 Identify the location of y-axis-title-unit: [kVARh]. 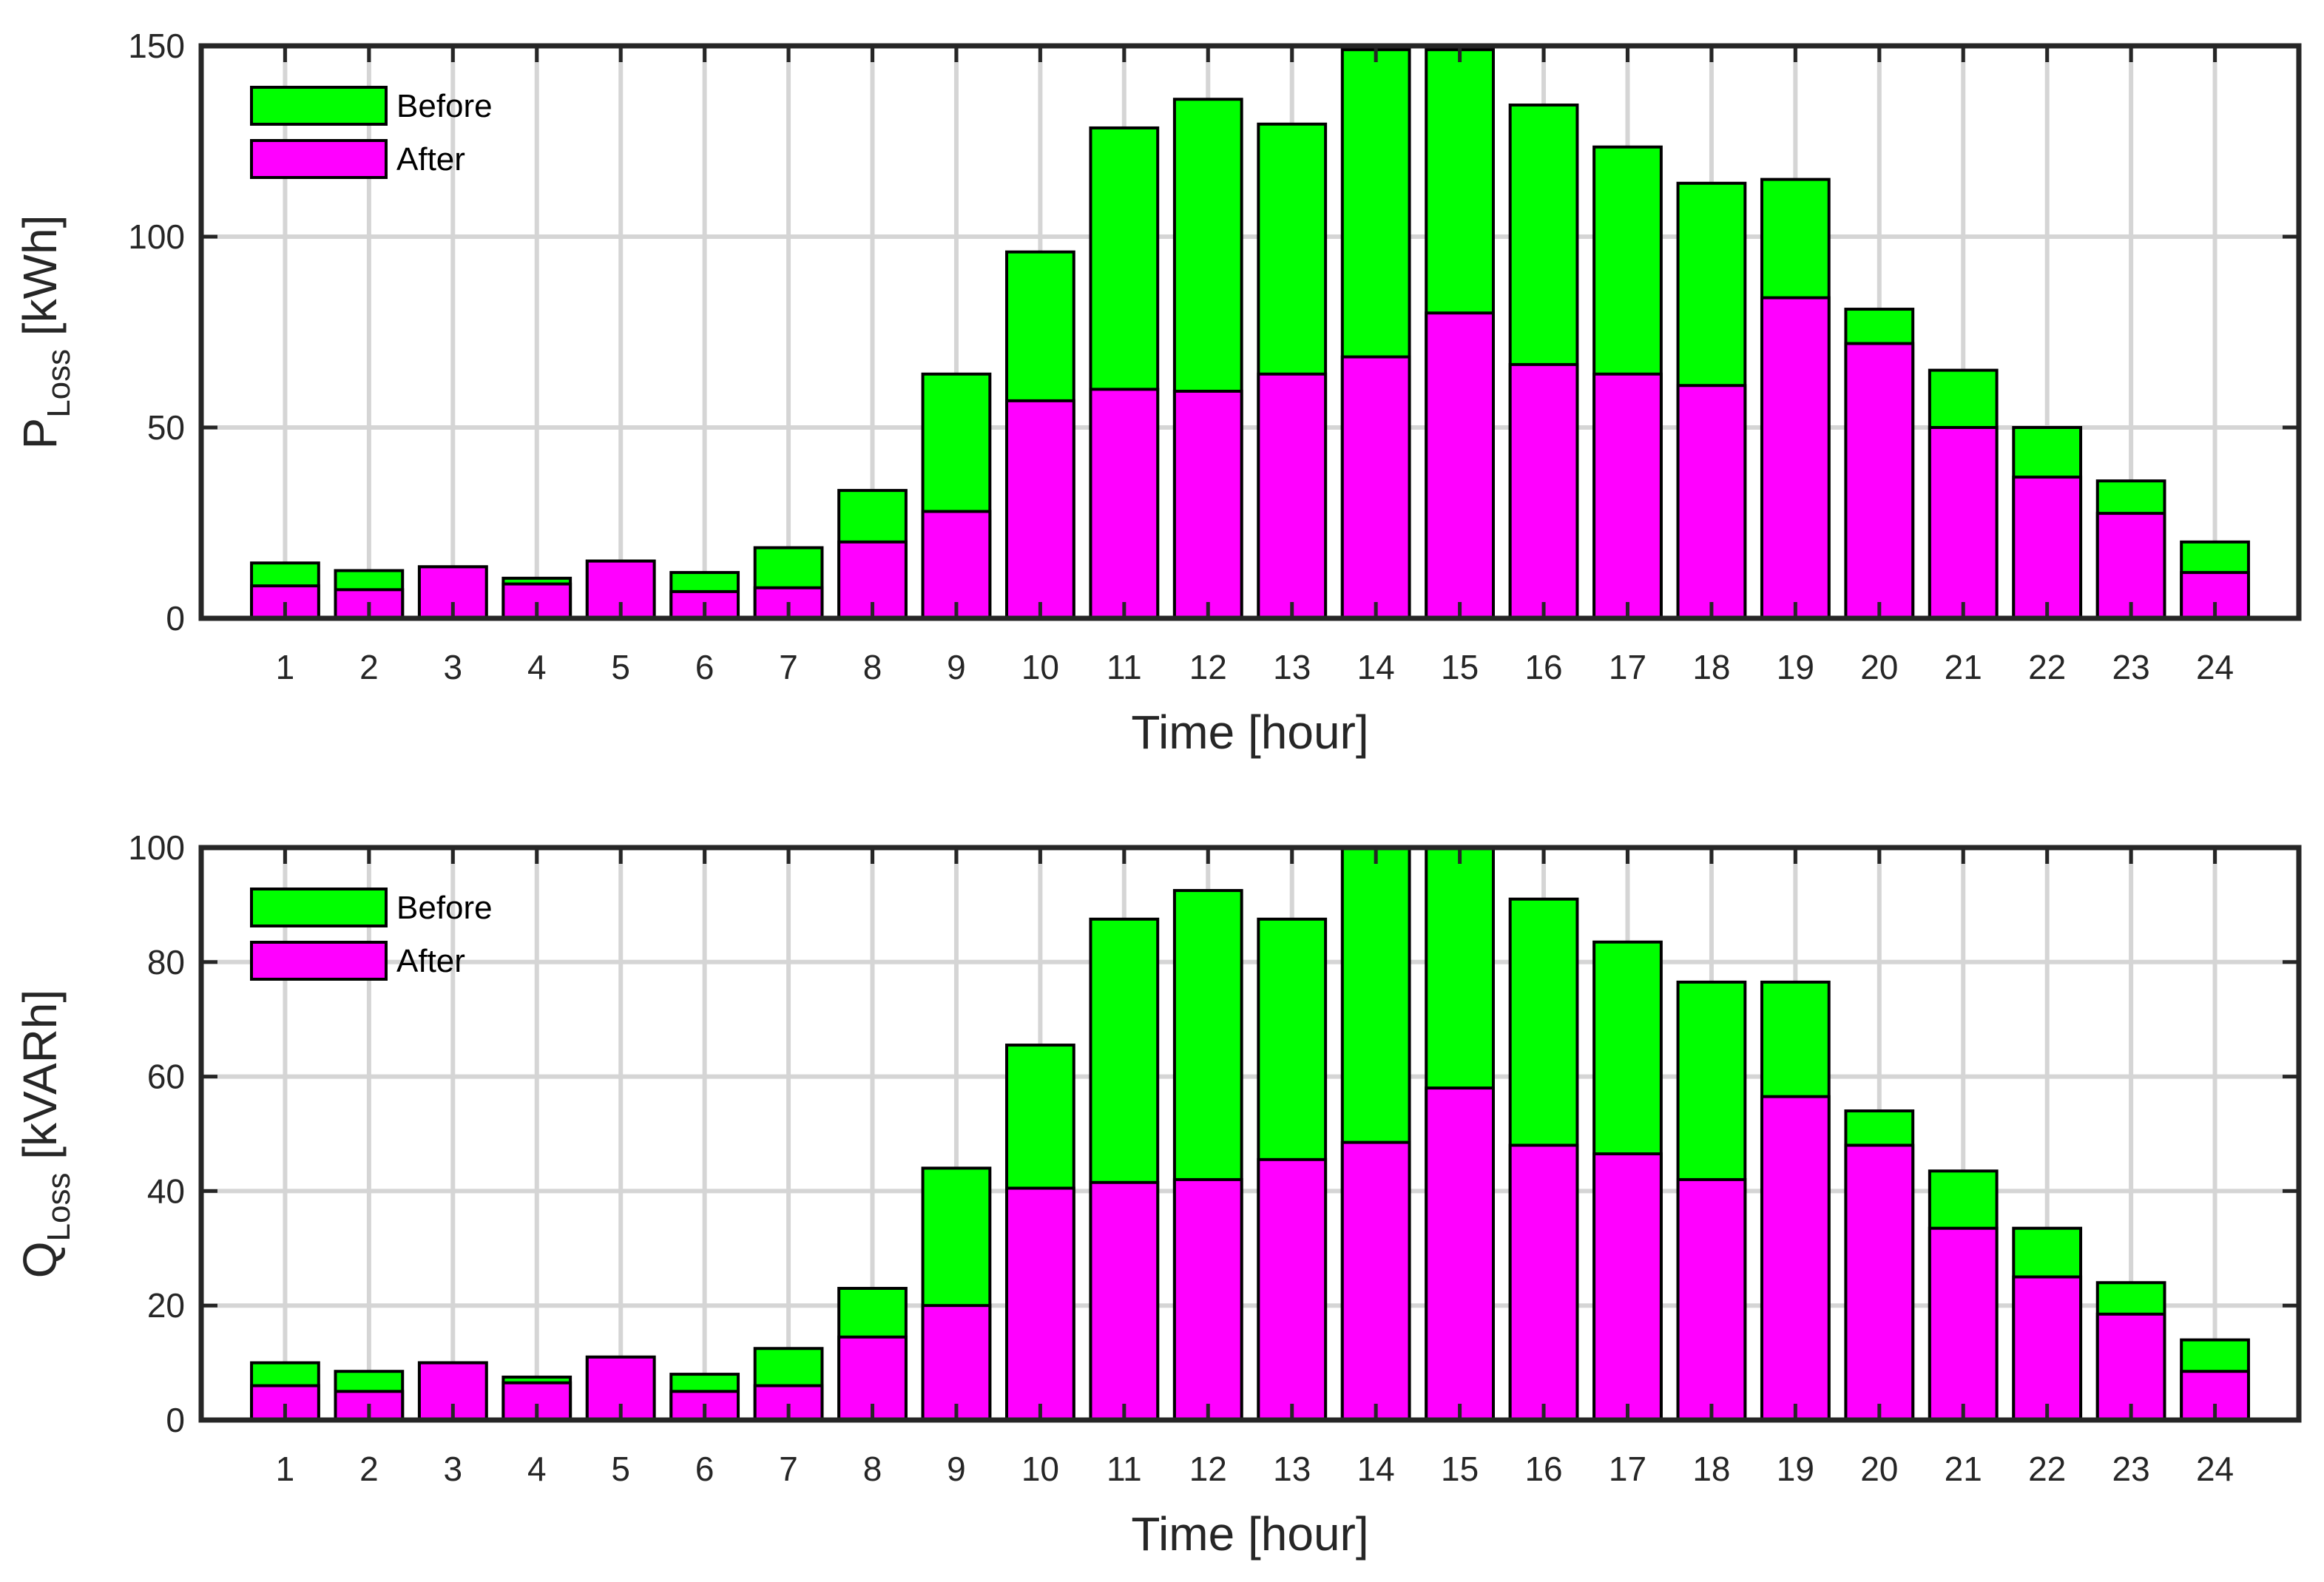
(40, 1081).